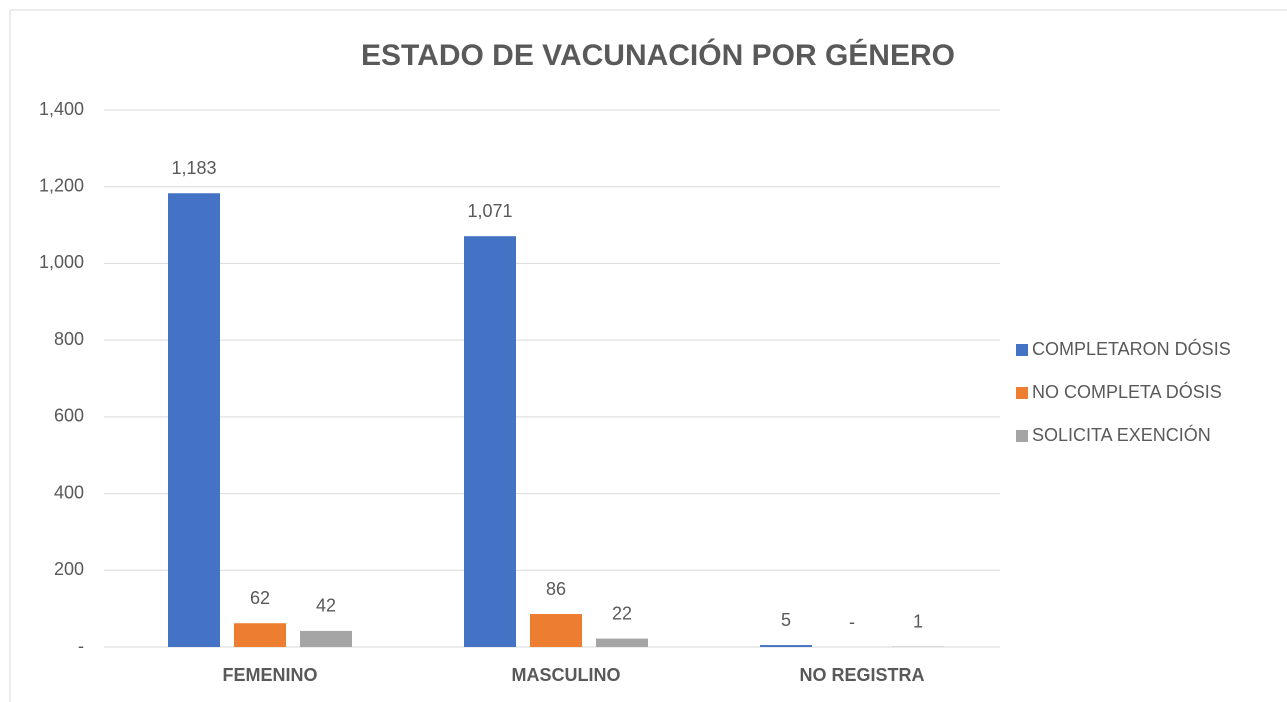 The width and height of the screenshot is (1287, 702). What do you see at coordinates (622, 613) in the screenshot?
I see `data-label: 22` at bounding box center [622, 613].